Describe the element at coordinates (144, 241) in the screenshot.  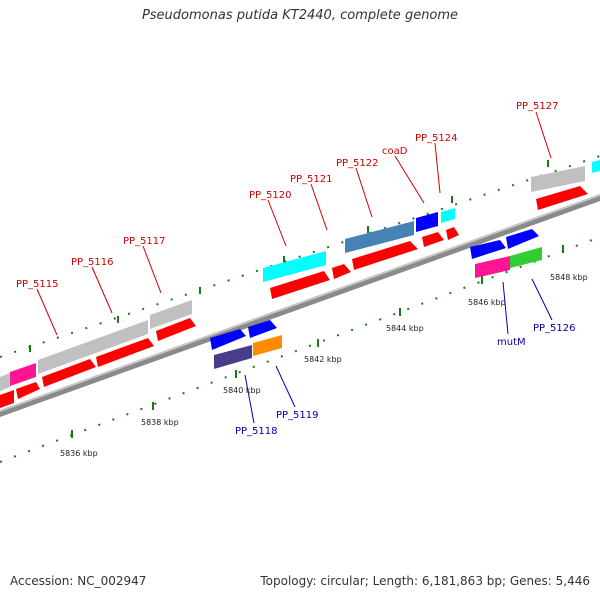
I see `gene-label-pp5117: PP_5117` at that location.